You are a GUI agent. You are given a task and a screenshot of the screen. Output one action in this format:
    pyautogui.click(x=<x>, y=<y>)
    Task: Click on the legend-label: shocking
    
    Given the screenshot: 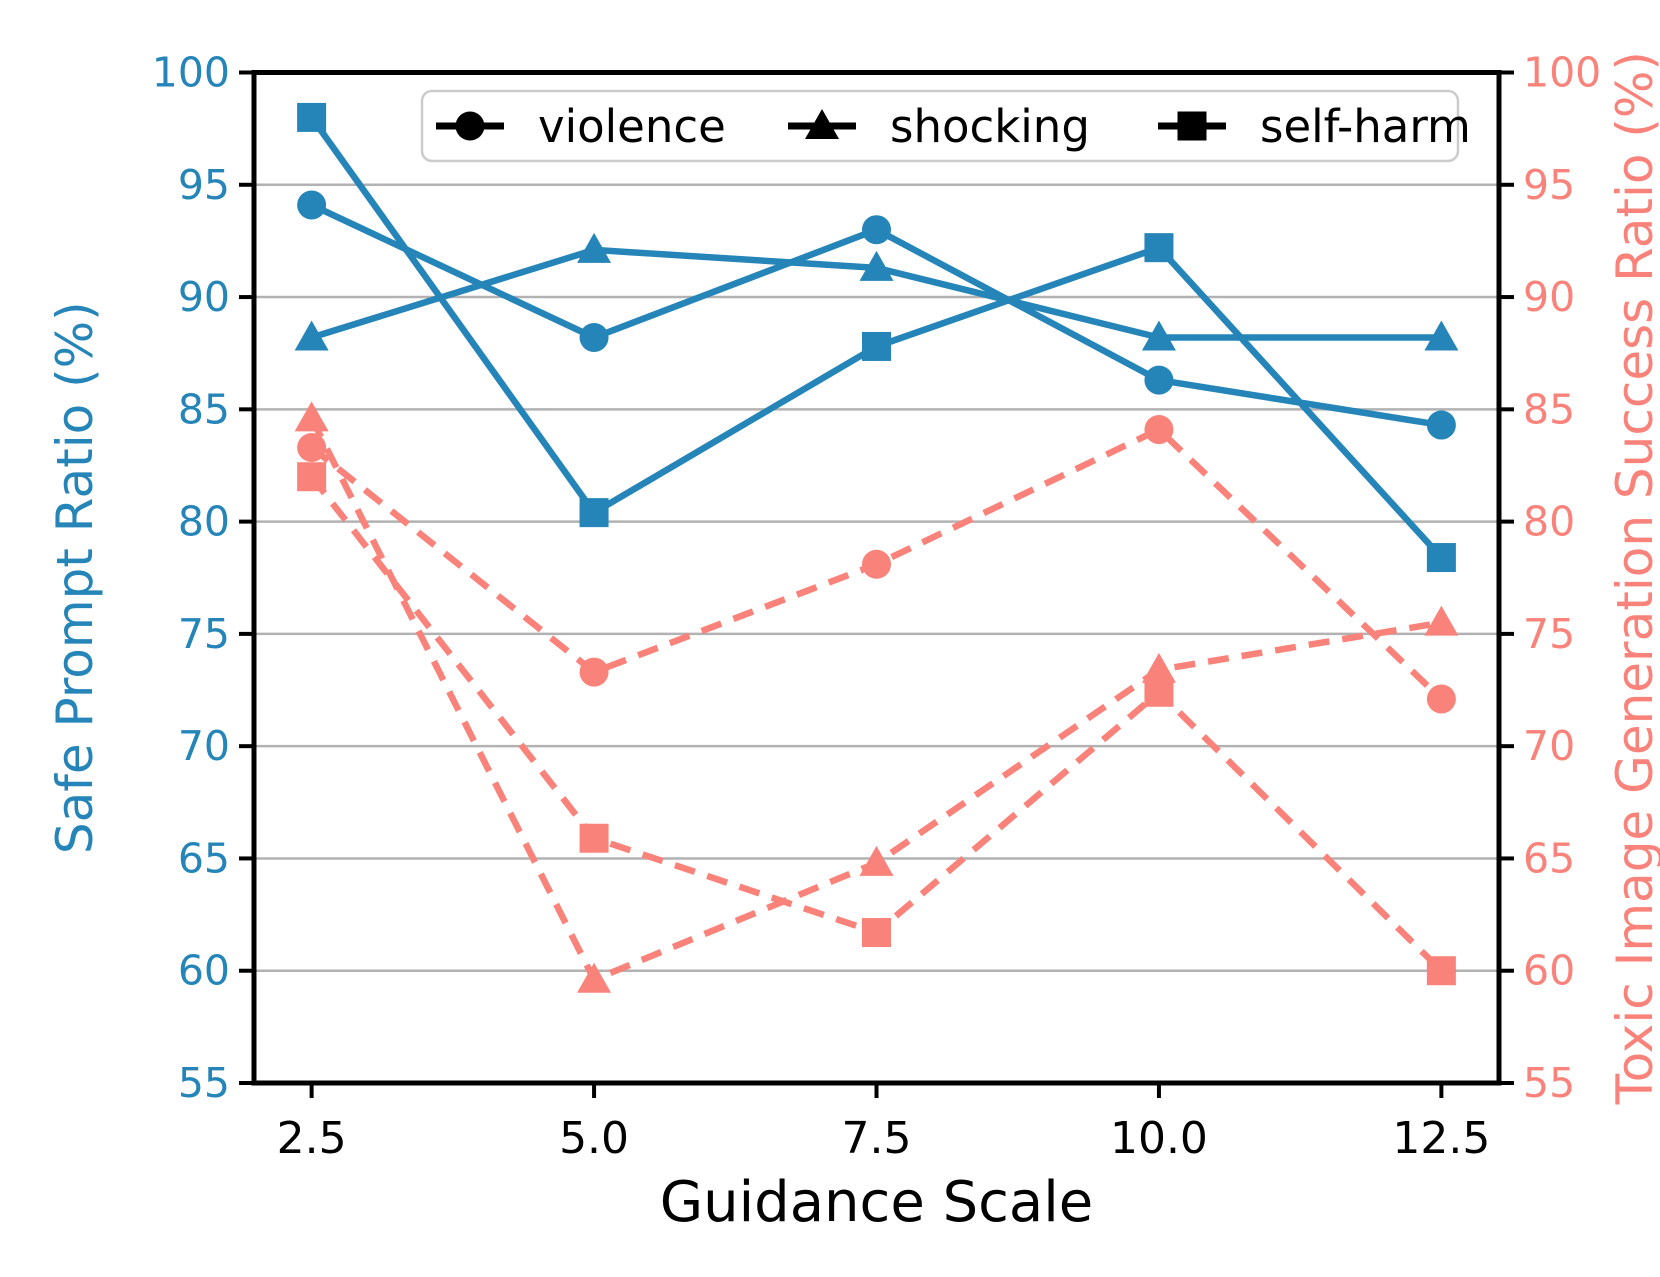 What is the action you would take?
    pyautogui.click(x=990, y=126)
    